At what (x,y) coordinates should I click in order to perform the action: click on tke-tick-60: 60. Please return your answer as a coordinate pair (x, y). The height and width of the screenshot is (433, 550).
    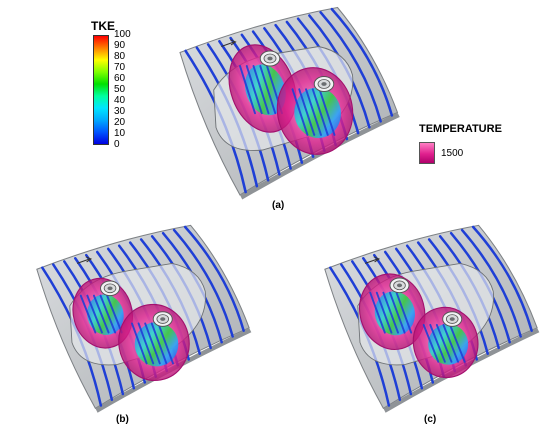
    Looking at the image, I should click on (120, 78).